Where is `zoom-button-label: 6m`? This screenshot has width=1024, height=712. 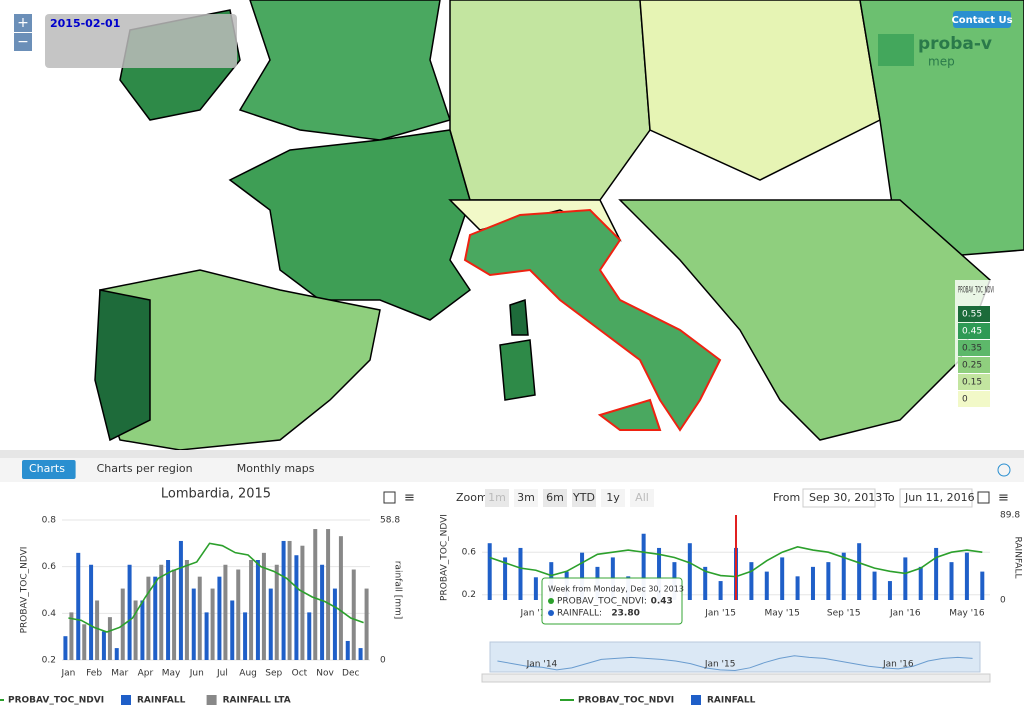
zoom-button-label: 6m is located at coordinates (555, 497).